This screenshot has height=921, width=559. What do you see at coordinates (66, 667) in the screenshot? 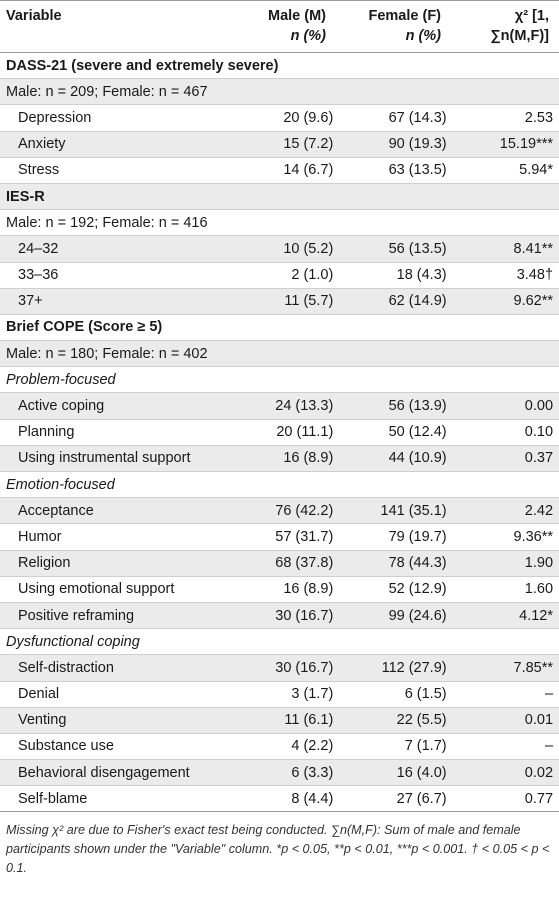
I see `cell-variable: Self-distraction` at bounding box center [66, 667].